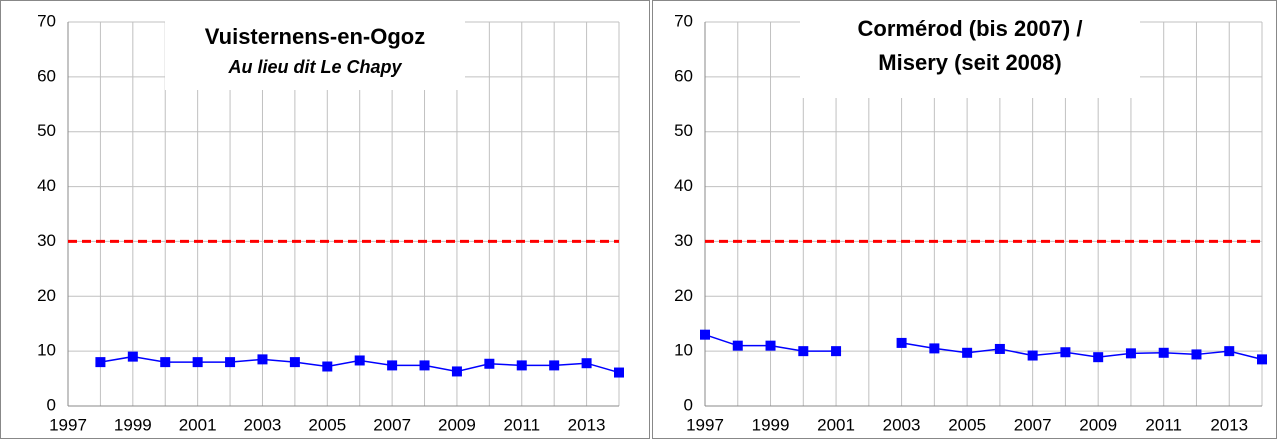  Describe the element at coordinates (970, 28) in the screenshot. I see `chart-title: Cormérod (bis 2007) /` at that location.